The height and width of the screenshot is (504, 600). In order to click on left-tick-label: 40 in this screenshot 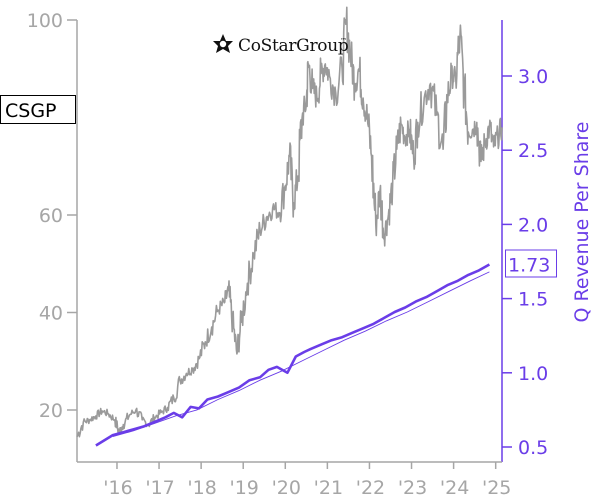, I will do `click(51, 314)`.